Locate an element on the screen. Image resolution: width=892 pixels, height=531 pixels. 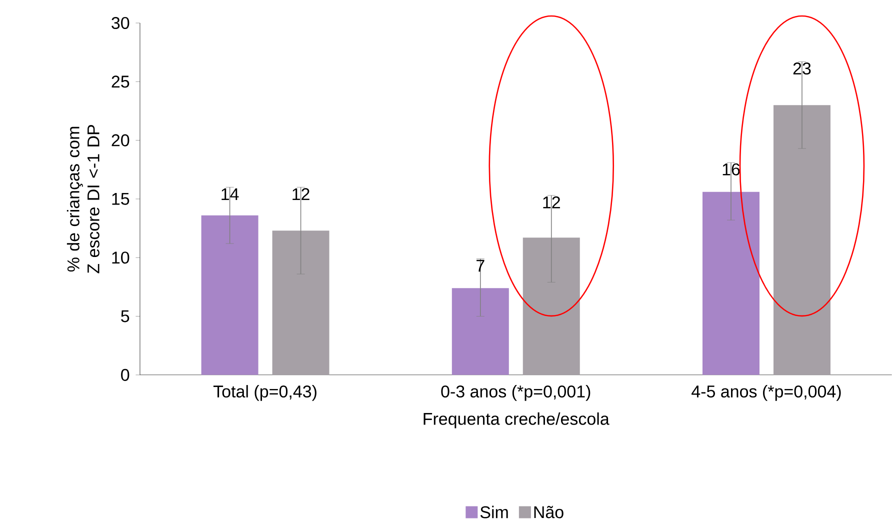
data-label: 23 is located at coordinates (802, 68).